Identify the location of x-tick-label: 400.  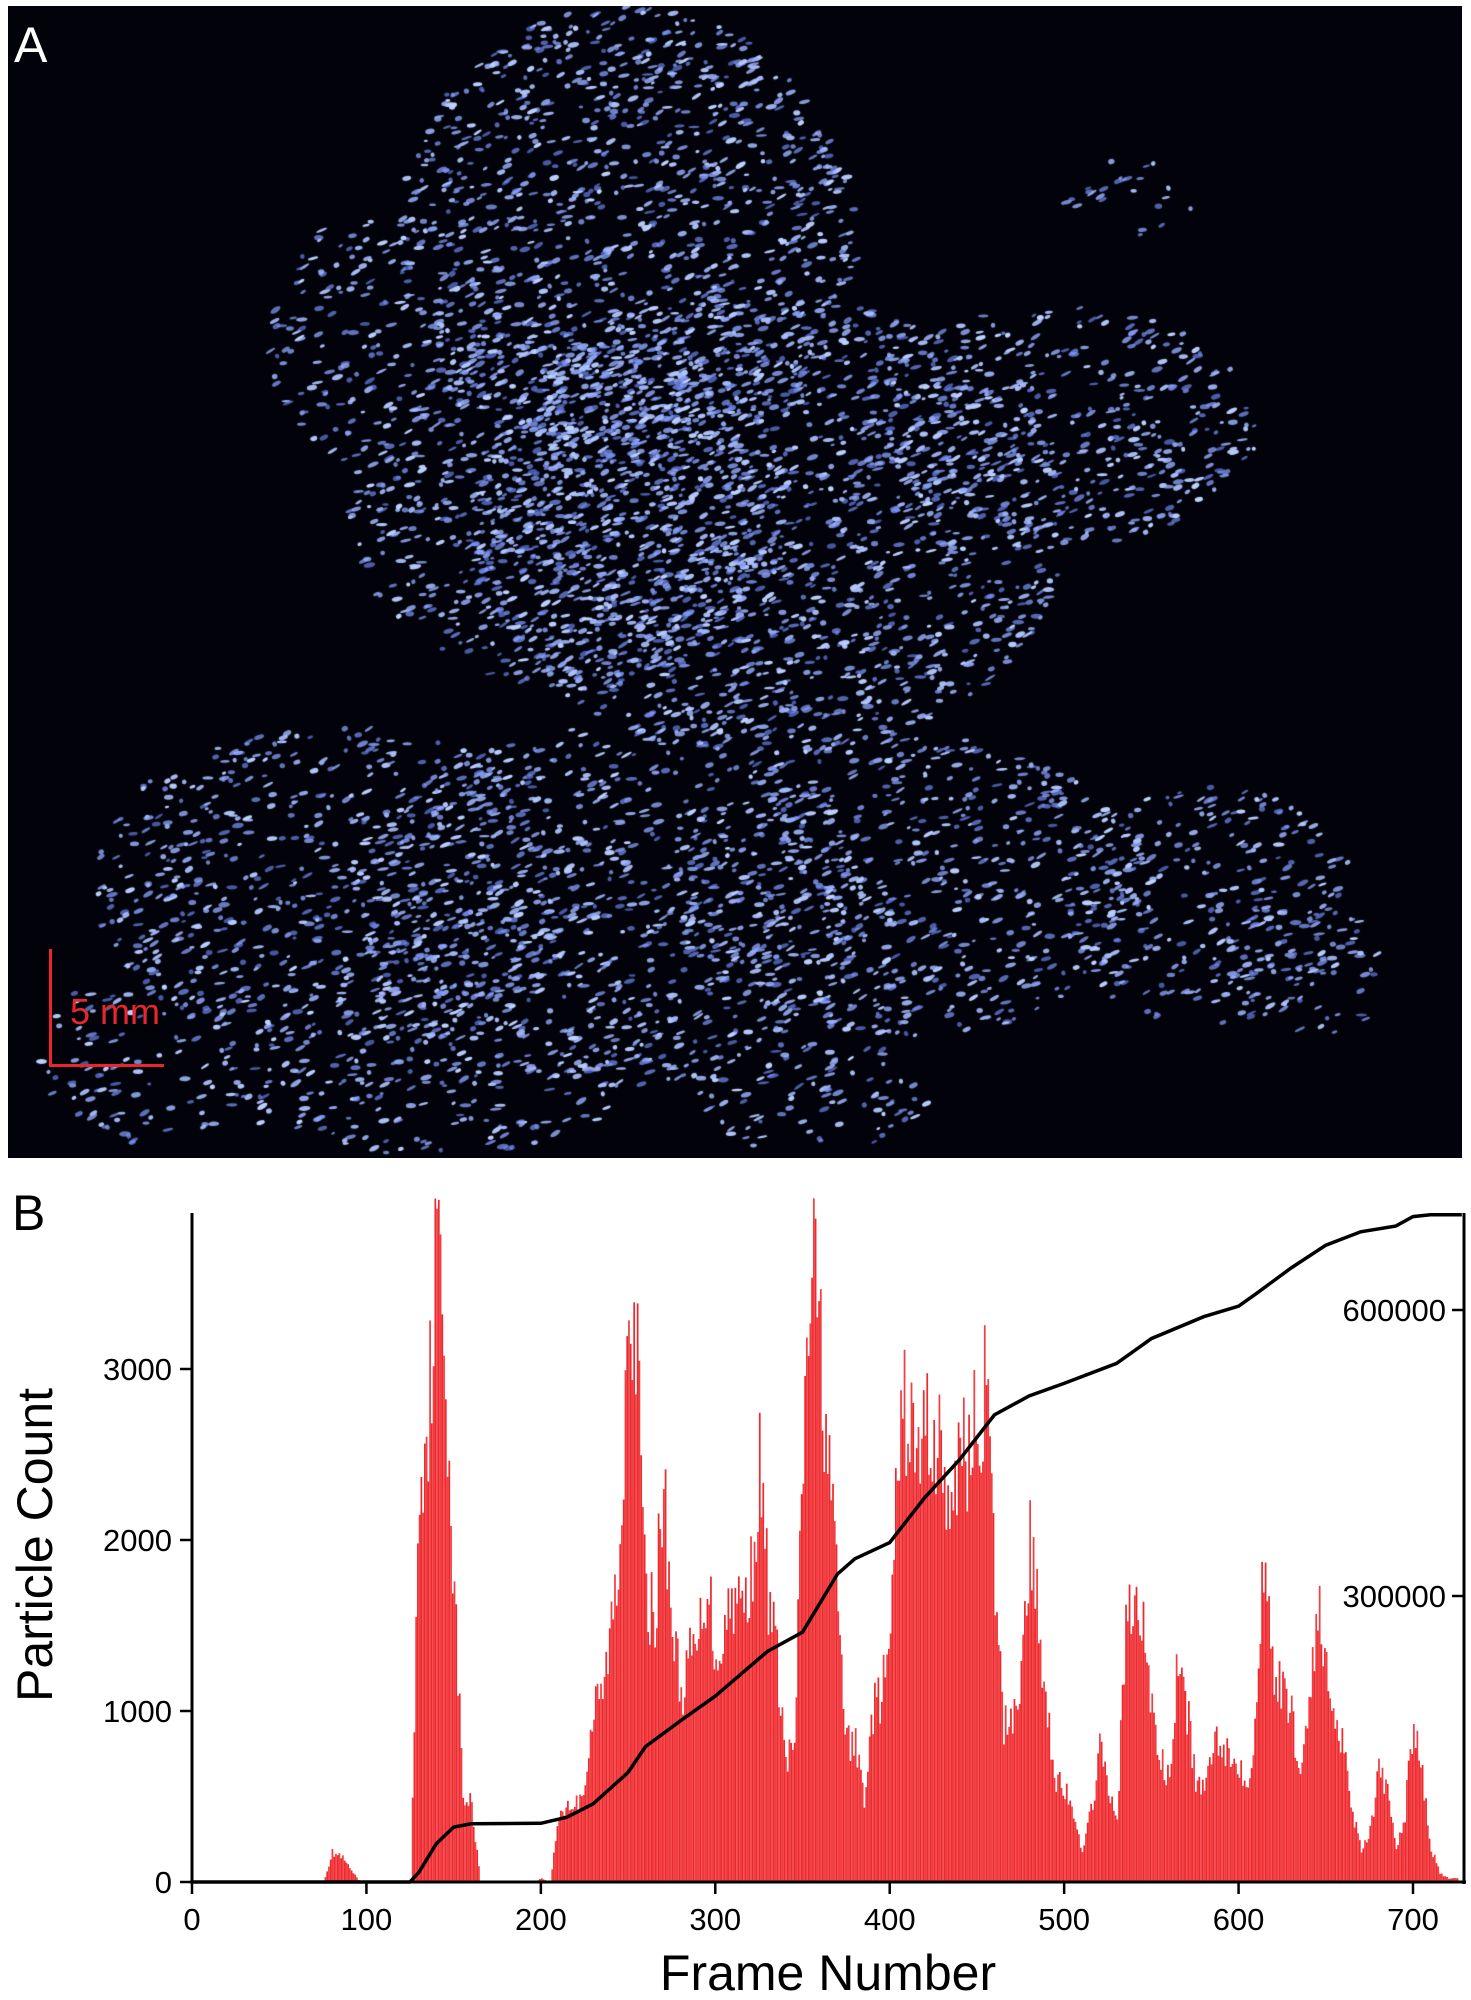
(890, 1919).